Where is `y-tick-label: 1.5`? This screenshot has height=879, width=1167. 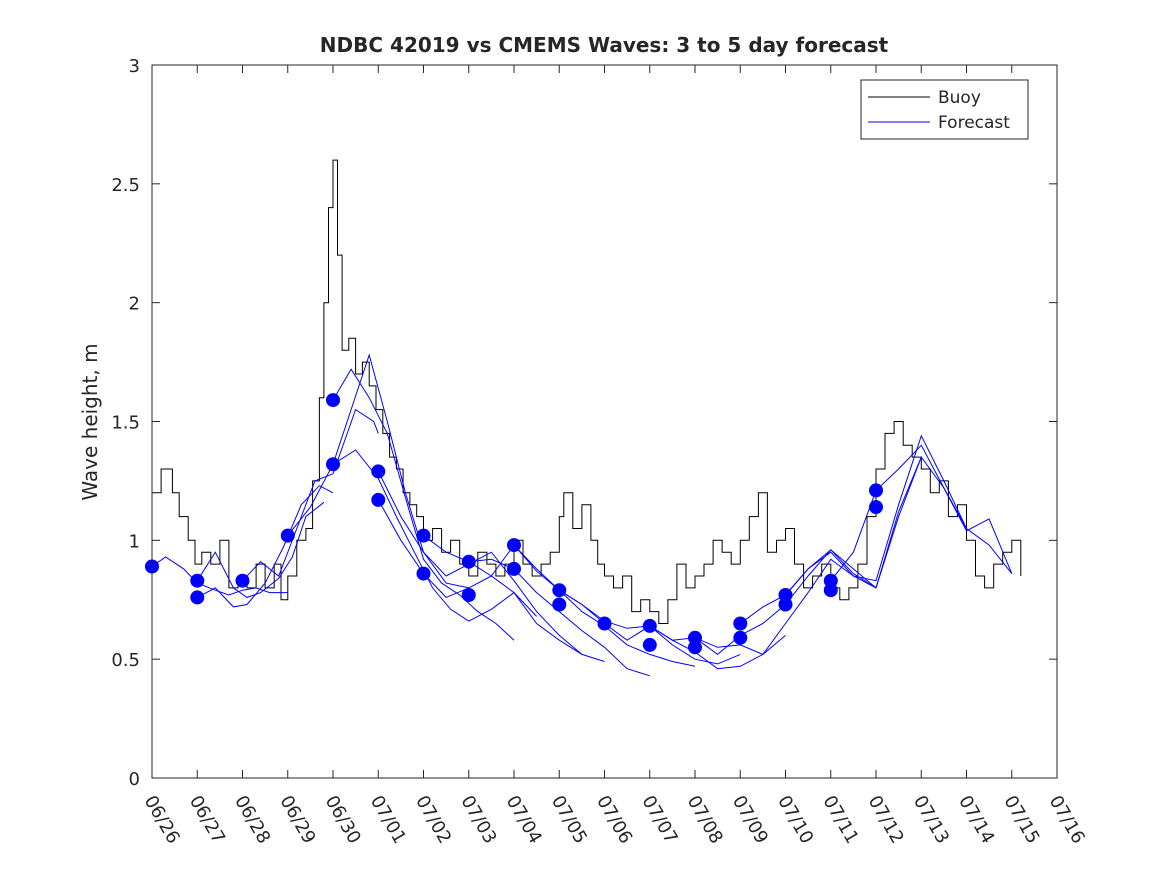
y-tick-label: 1.5 is located at coordinates (125, 423).